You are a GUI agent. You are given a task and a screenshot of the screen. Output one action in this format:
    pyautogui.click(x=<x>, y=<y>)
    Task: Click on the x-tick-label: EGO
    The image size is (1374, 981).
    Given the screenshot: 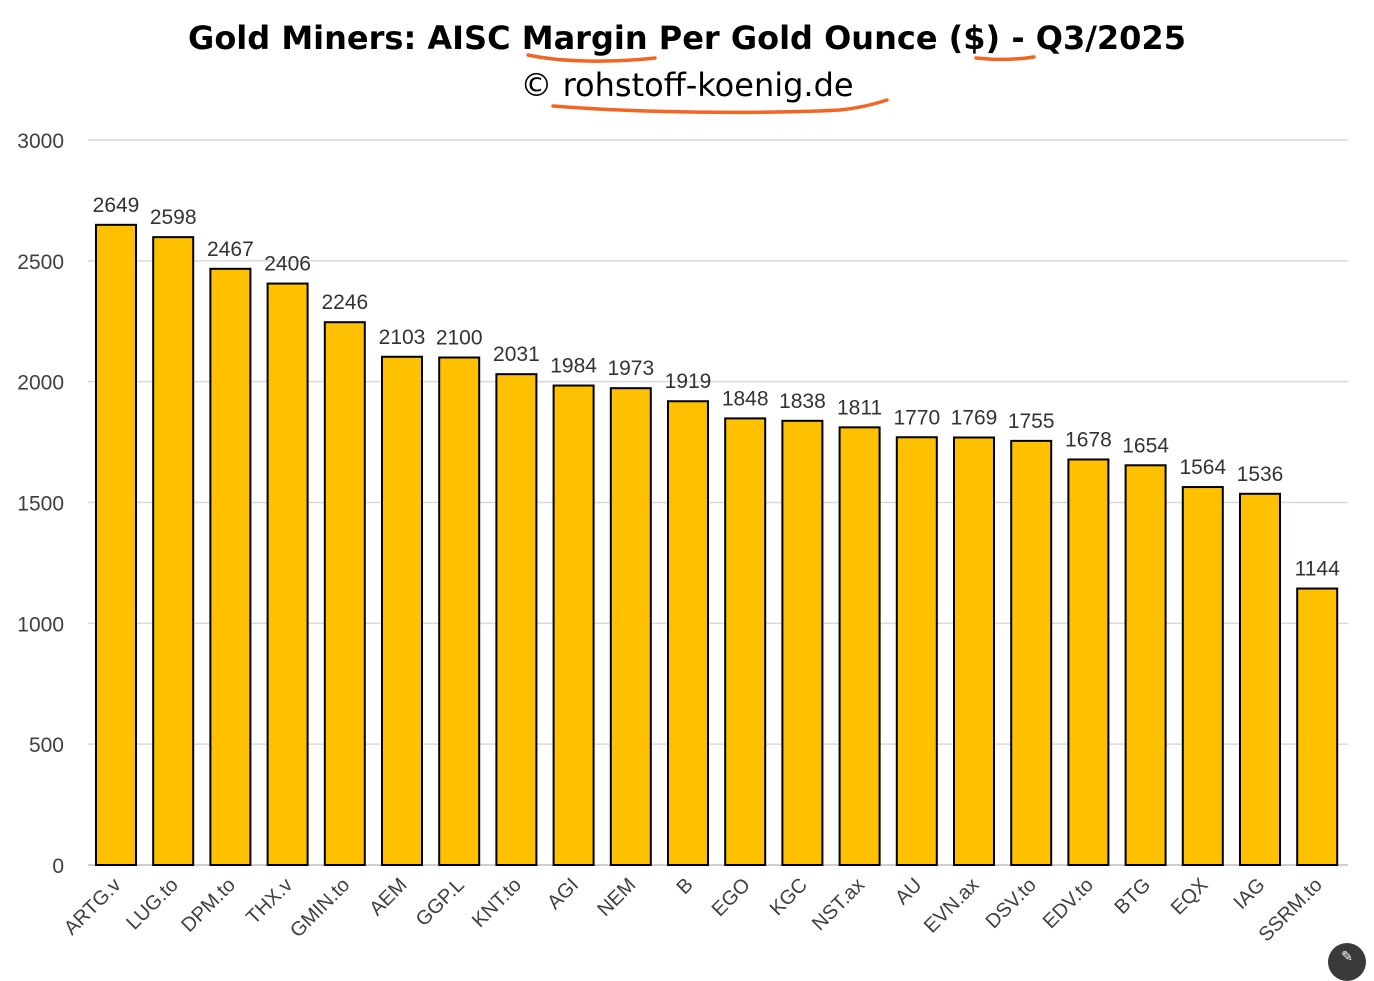 What is the action you would take?
    pyautogui.click(x=731, y=897)
    